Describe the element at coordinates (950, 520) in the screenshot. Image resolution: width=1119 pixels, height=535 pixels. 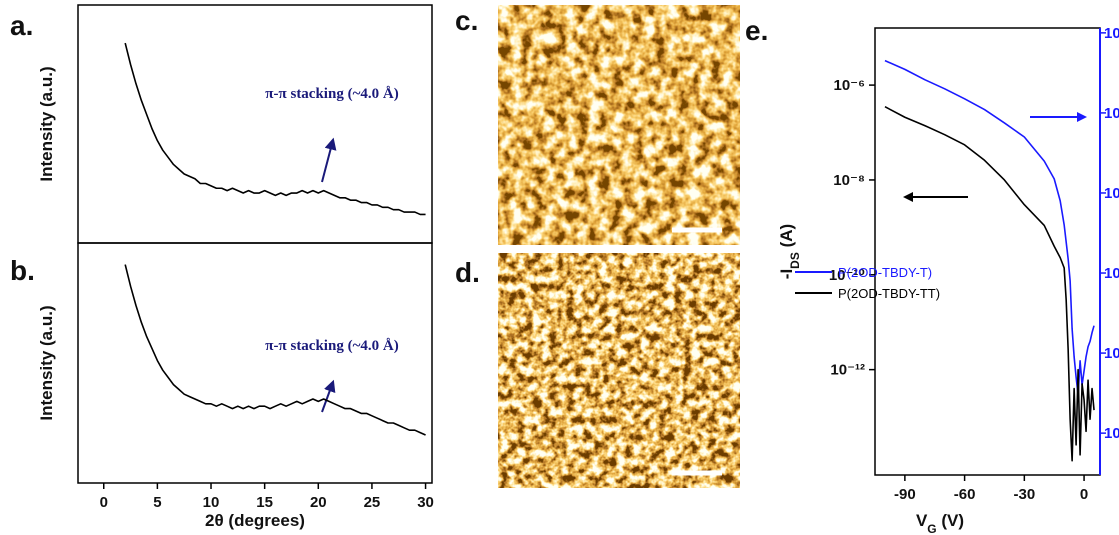
I see `label-part: (V)` at that location.